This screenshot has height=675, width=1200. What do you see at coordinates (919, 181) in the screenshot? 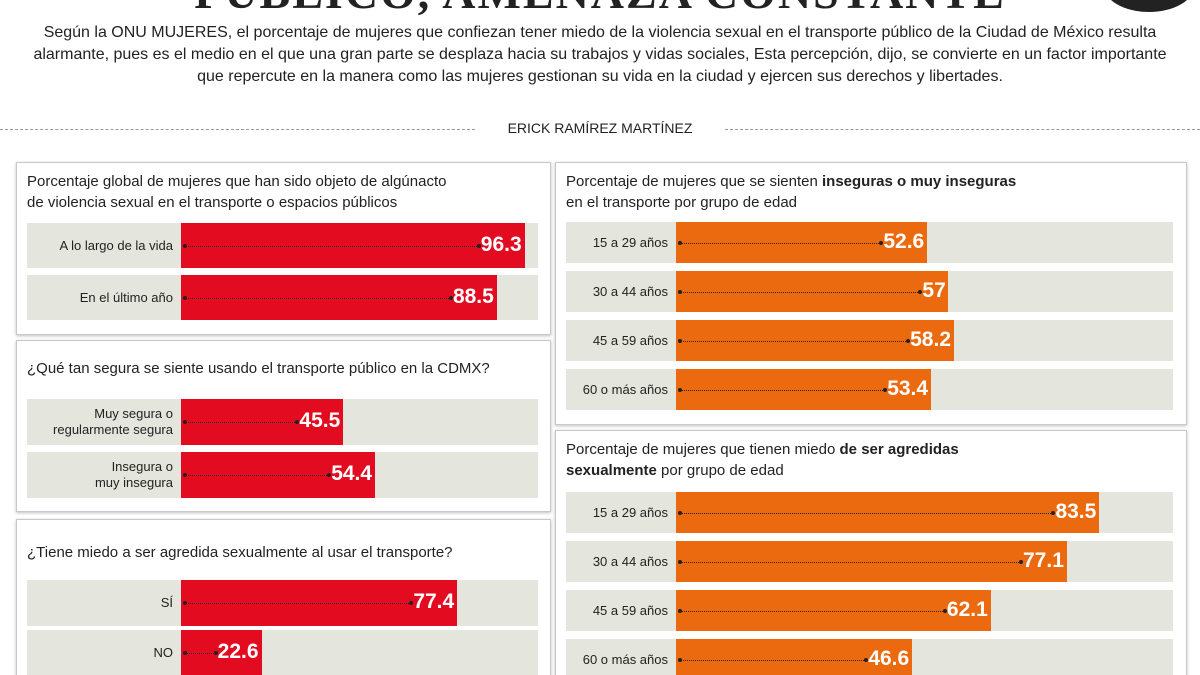
I see `title-part: inseguras o muy inseguras` at bounding box center [919, 181].